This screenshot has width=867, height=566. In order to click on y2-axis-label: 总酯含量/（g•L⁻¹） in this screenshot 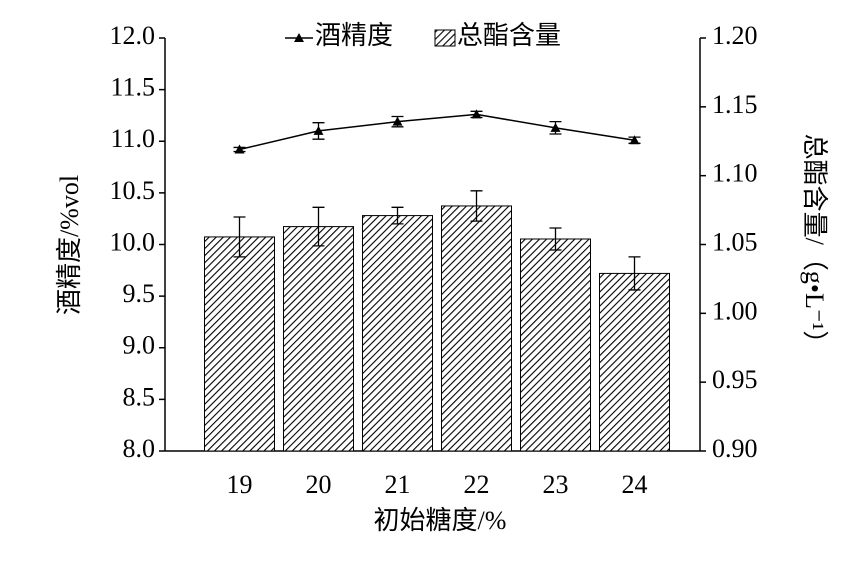, I will do `click(814, 245)`.